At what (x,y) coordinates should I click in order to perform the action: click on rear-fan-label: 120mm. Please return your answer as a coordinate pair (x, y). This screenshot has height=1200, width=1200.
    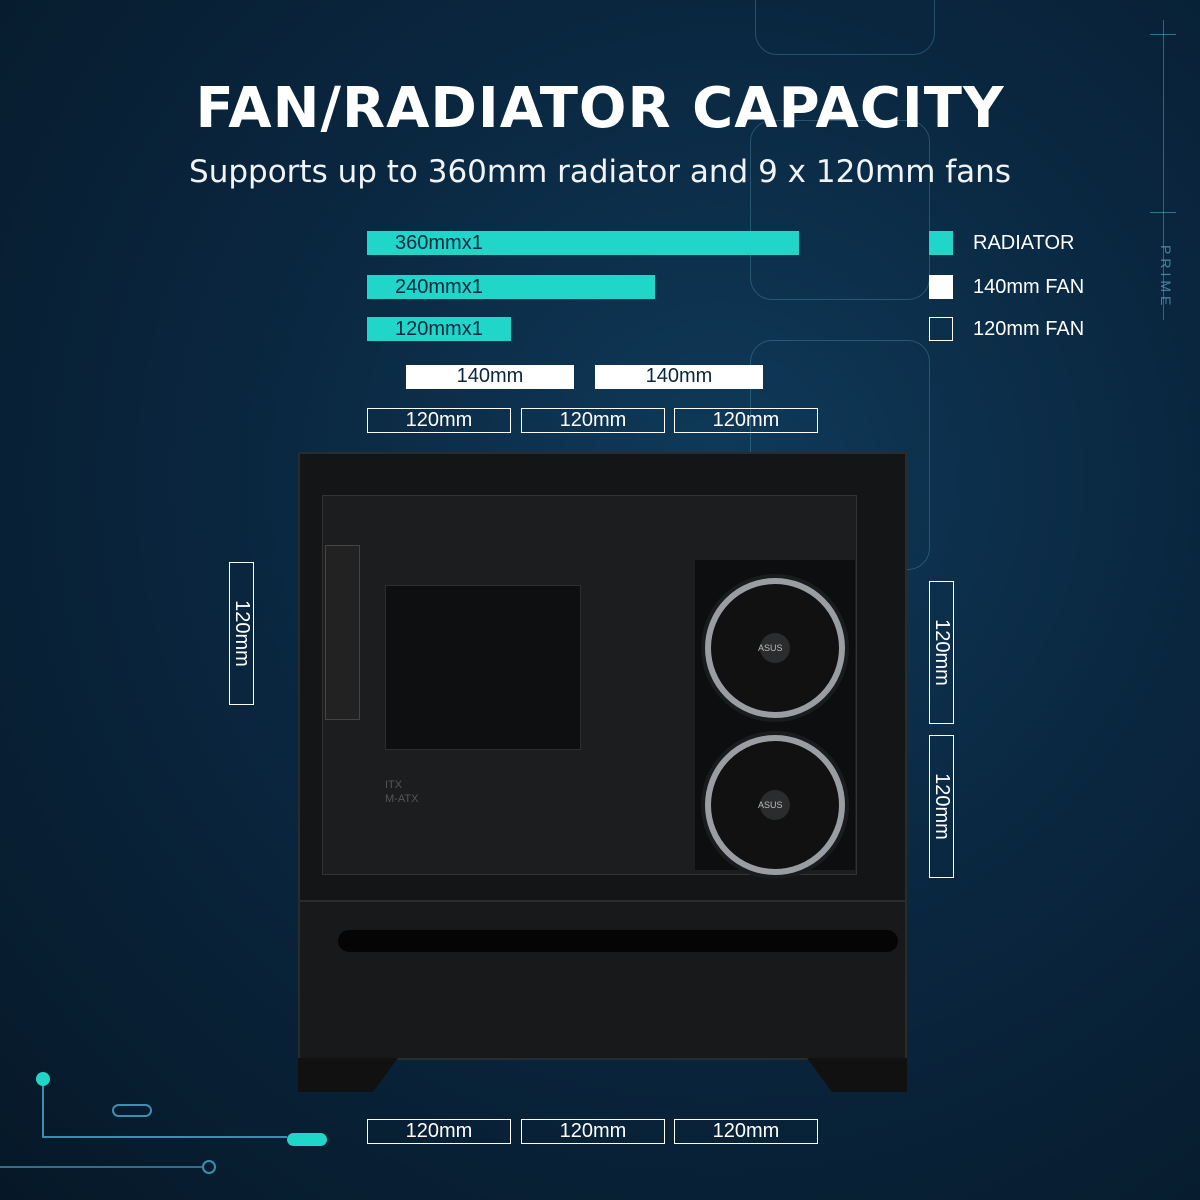
    Looking at the image, I should click on (242, 633).